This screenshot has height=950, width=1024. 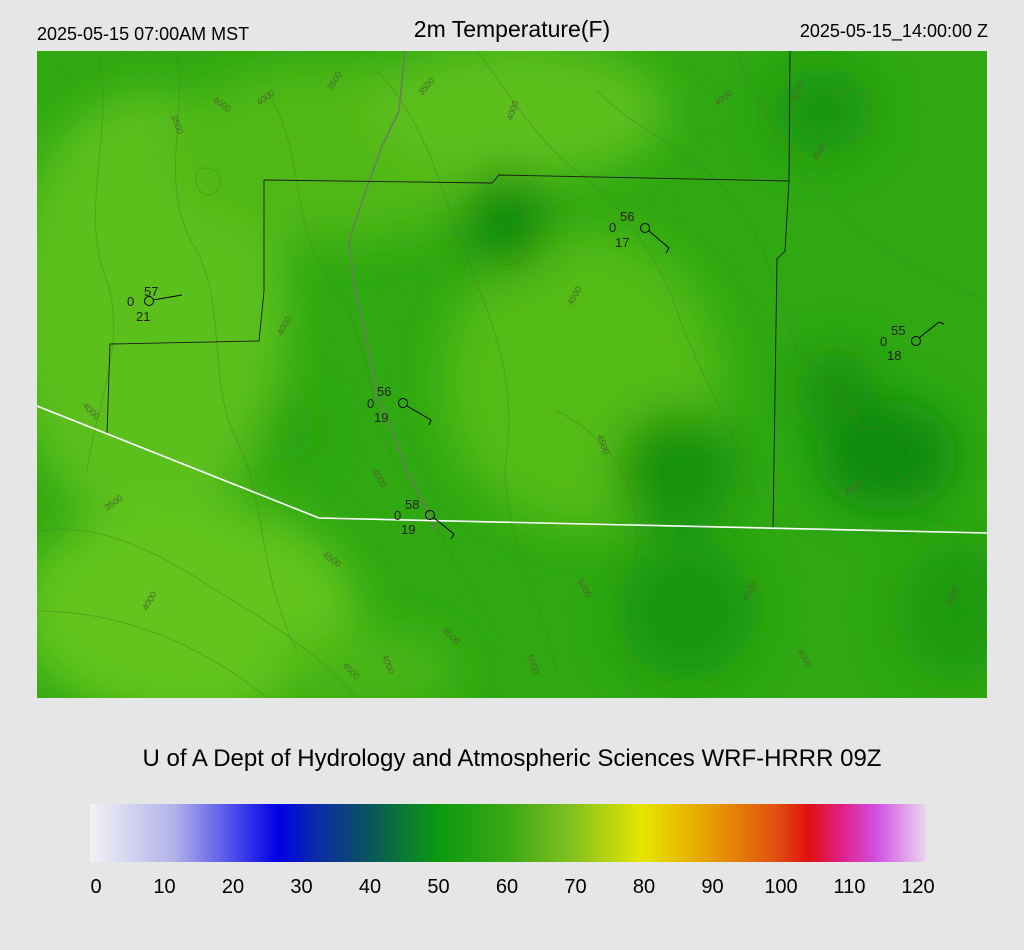 I want to click on colorbar-tick: 60, so click(x=507, y=887).